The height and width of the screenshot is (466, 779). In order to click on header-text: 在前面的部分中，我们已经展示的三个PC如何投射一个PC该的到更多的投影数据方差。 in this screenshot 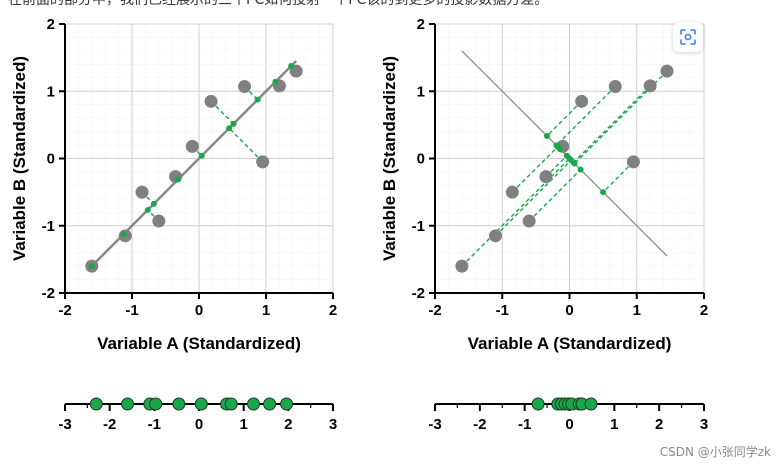, I will do `click(278, 4)`.